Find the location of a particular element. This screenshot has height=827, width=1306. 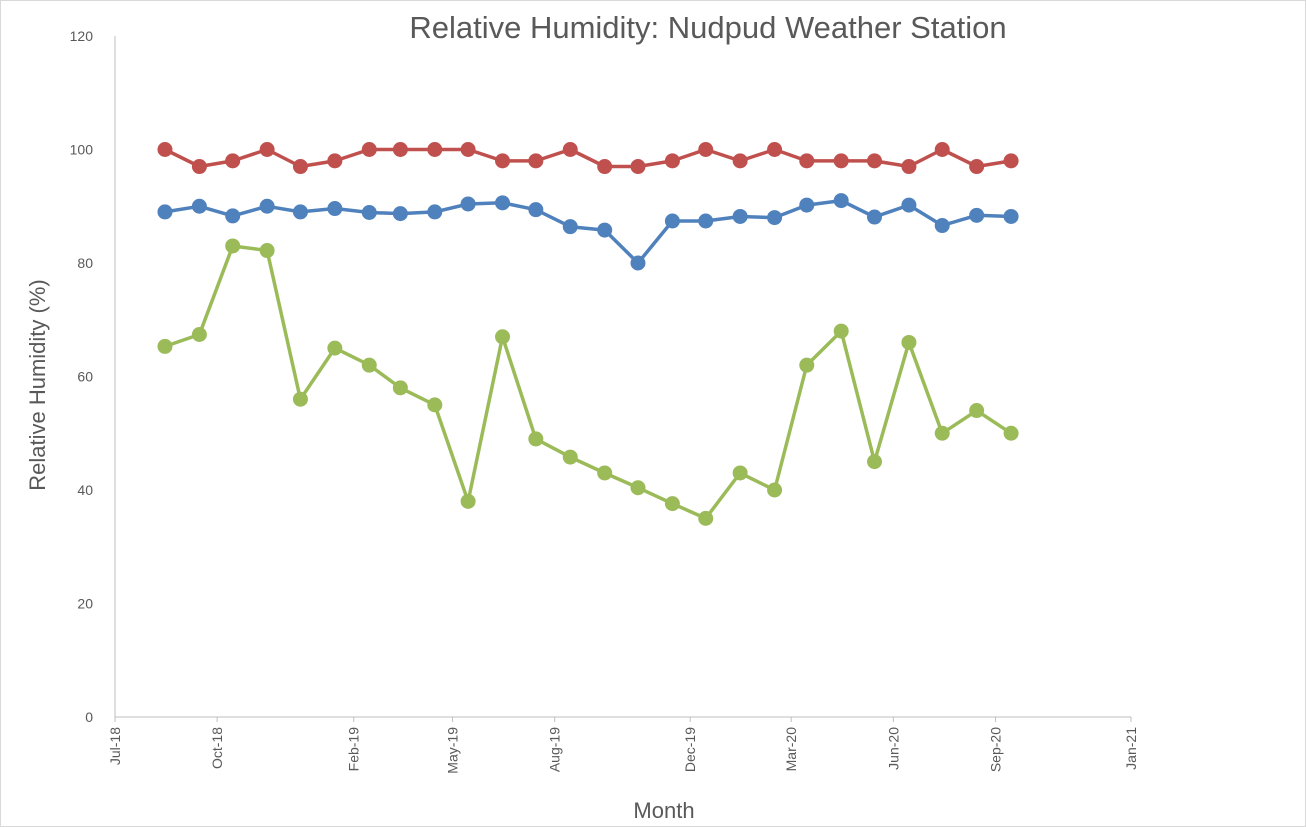

y-axis-title: Relative Humidity (%) is located at coordinates (37, 385).